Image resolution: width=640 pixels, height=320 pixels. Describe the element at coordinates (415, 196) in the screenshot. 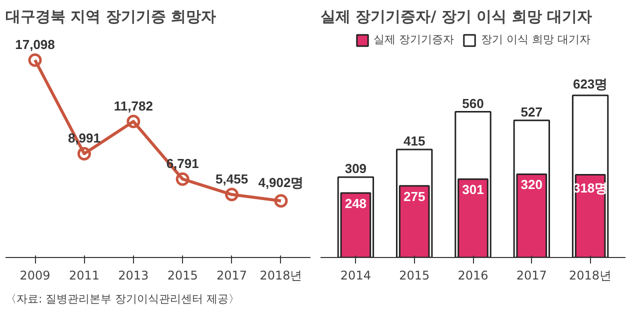

I see `data-label: 275` at that location.